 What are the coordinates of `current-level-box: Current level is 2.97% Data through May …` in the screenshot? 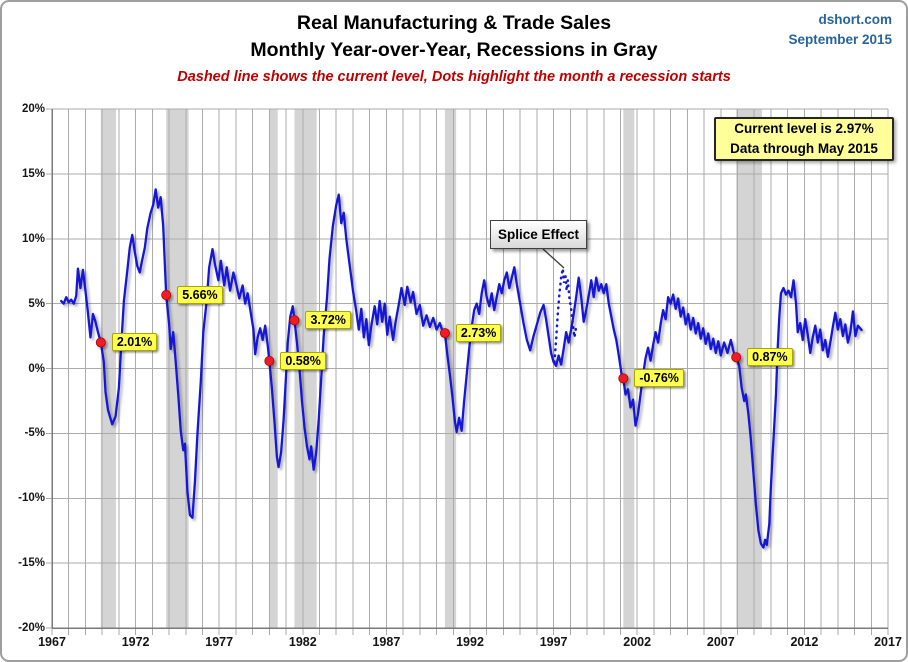 It's located at (804, 139).